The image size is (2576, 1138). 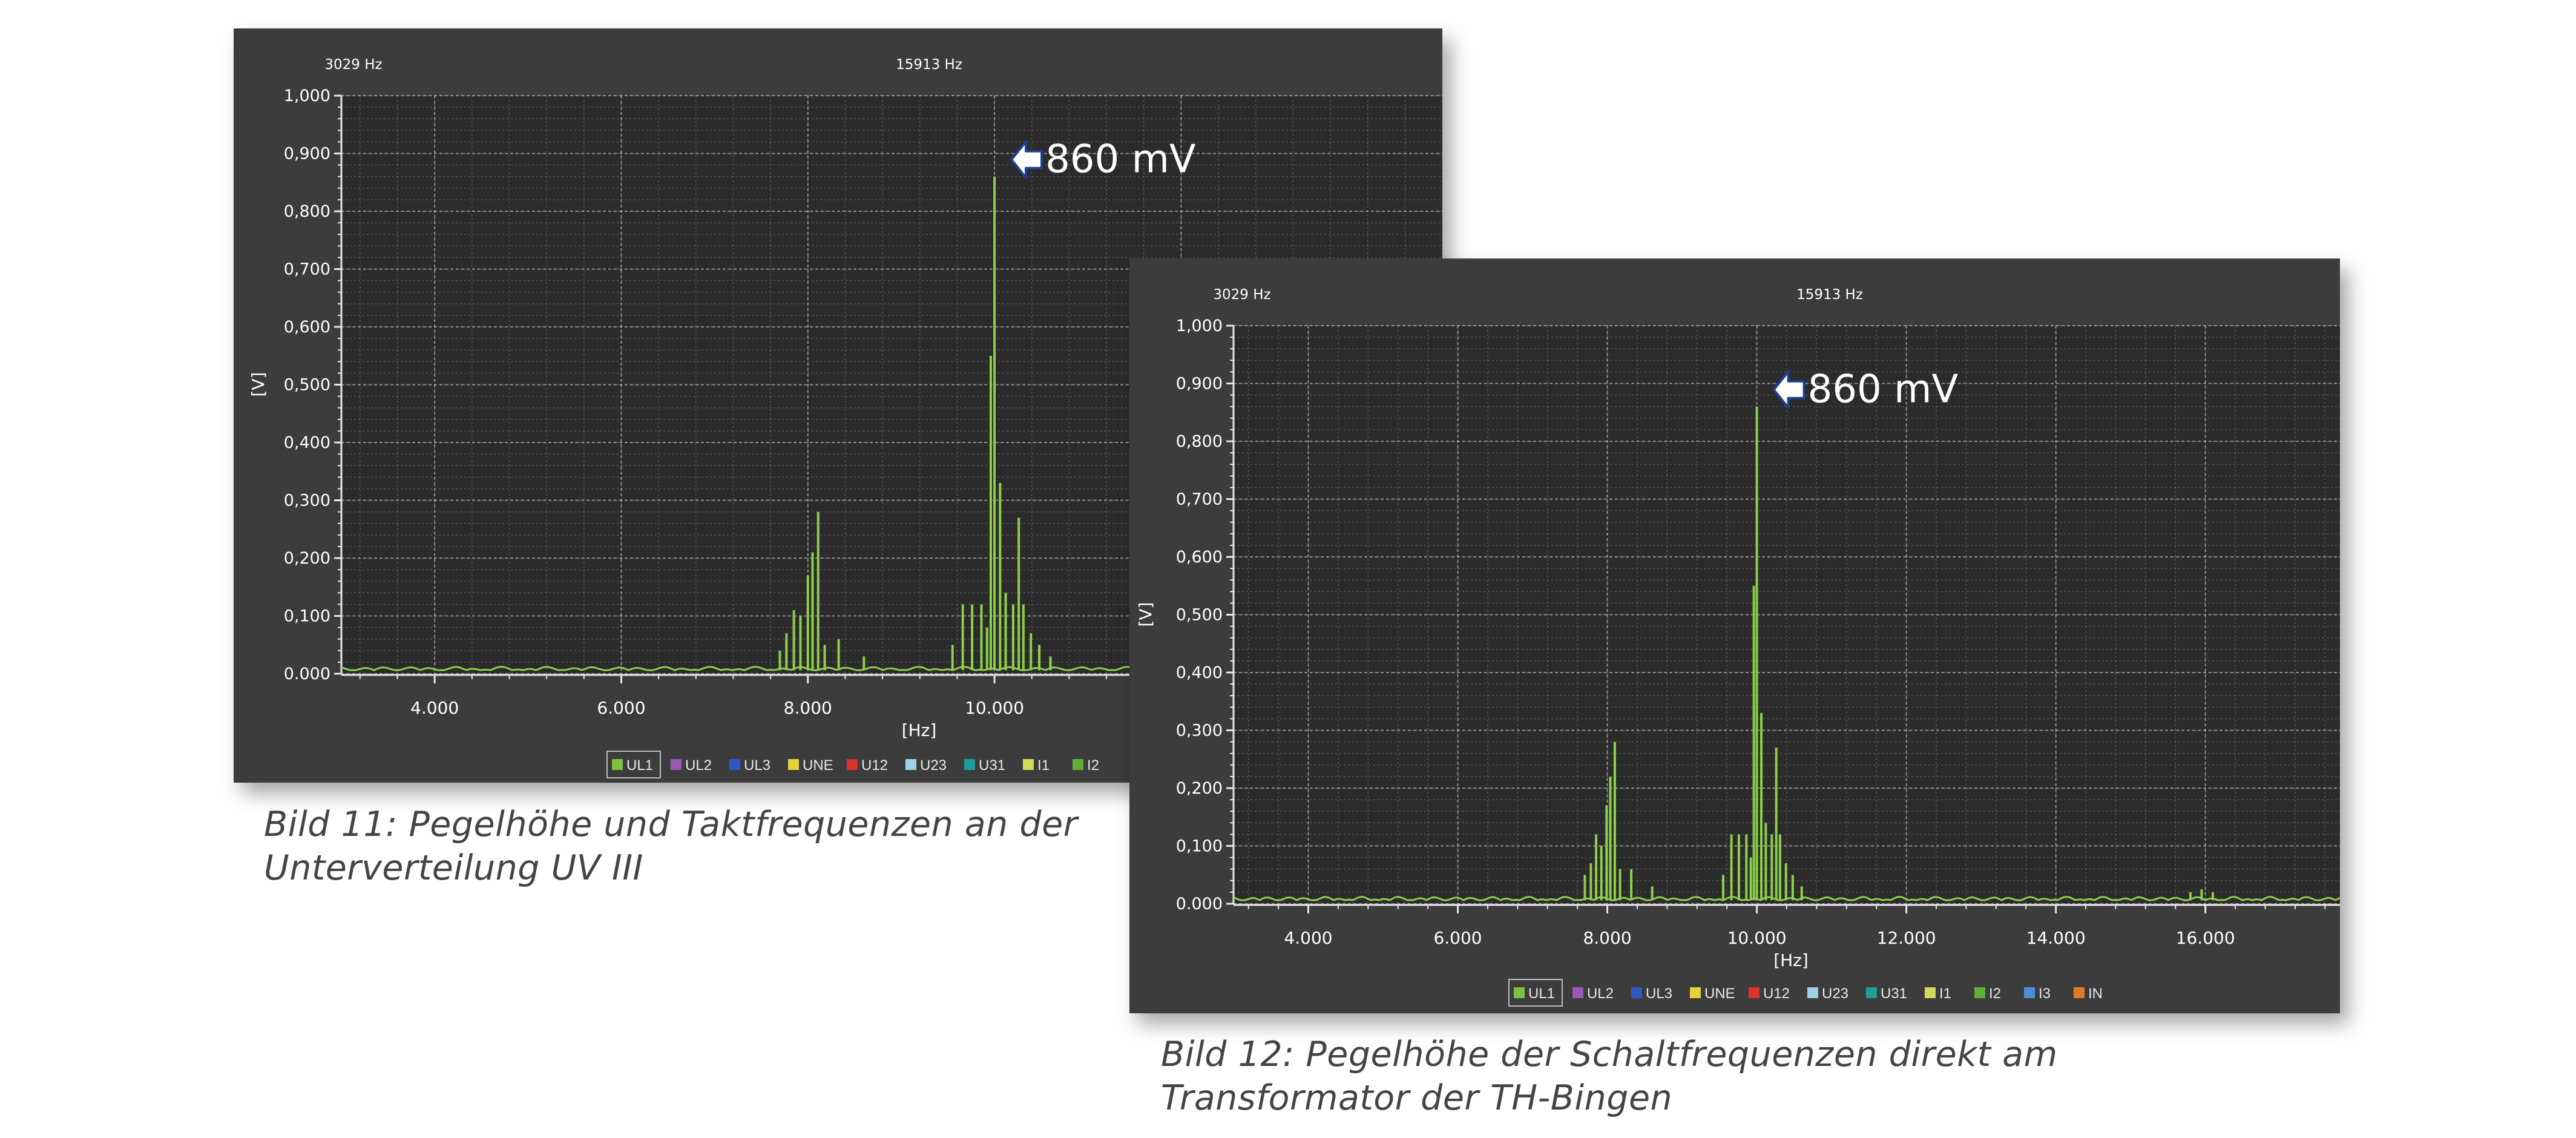 What do you see at coordinates (808, 708) in the screenshot?
I see `x-tick-label: 8.000` at bounding box center [808, 708].